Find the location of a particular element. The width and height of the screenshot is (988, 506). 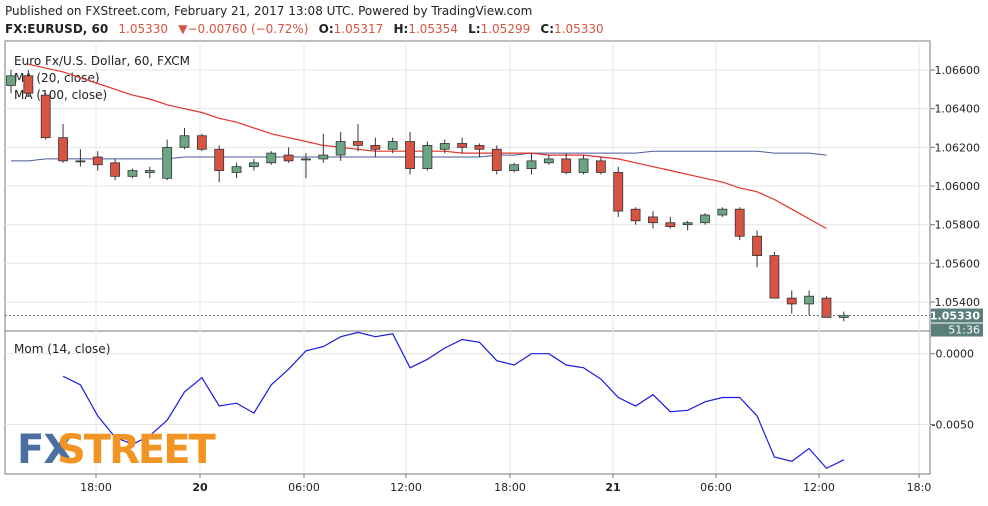

high-value: 1.05354 is located at coordinates (433, 29).